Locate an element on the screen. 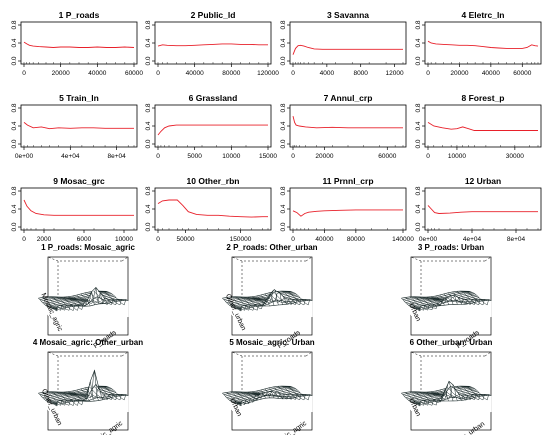  surface-x-label: Other_urban is located at coordinates (468, 428).